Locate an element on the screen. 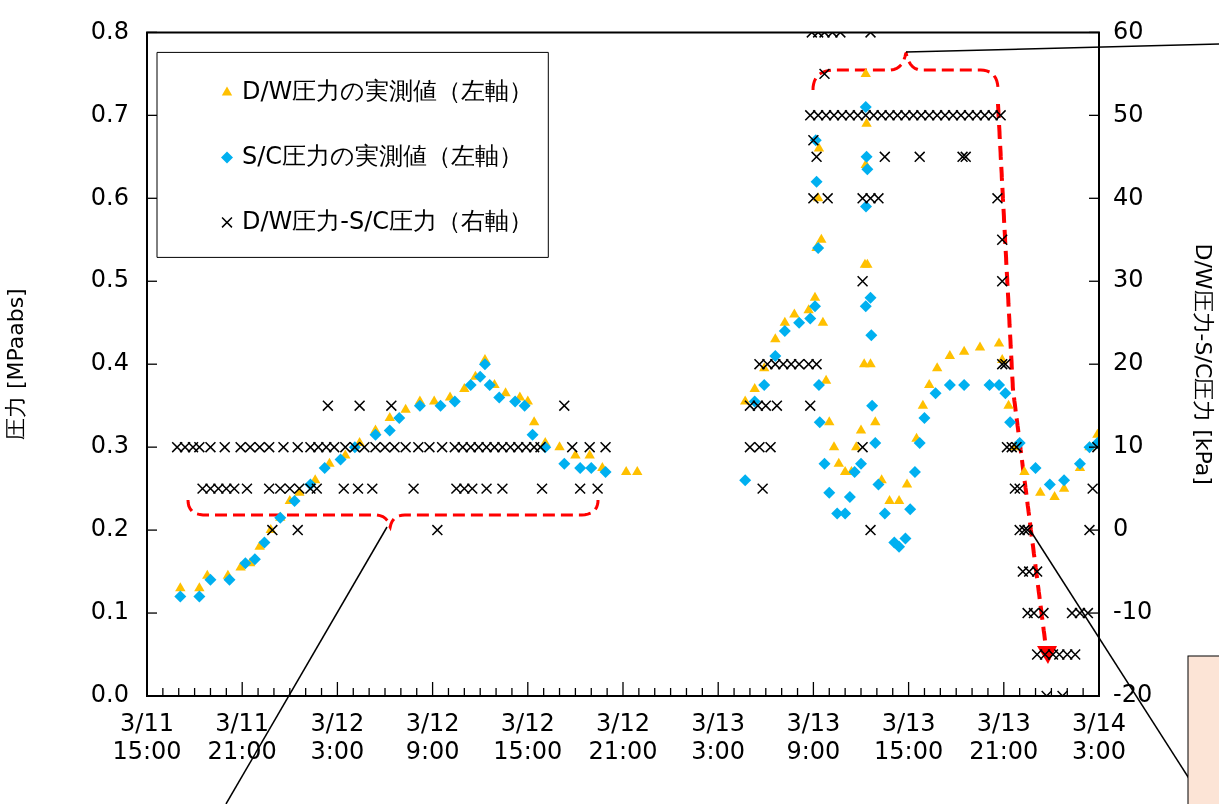 This screenshot has height=804, width=1219. y-tick-label: 0.2 is located at coordinates (109, 528).